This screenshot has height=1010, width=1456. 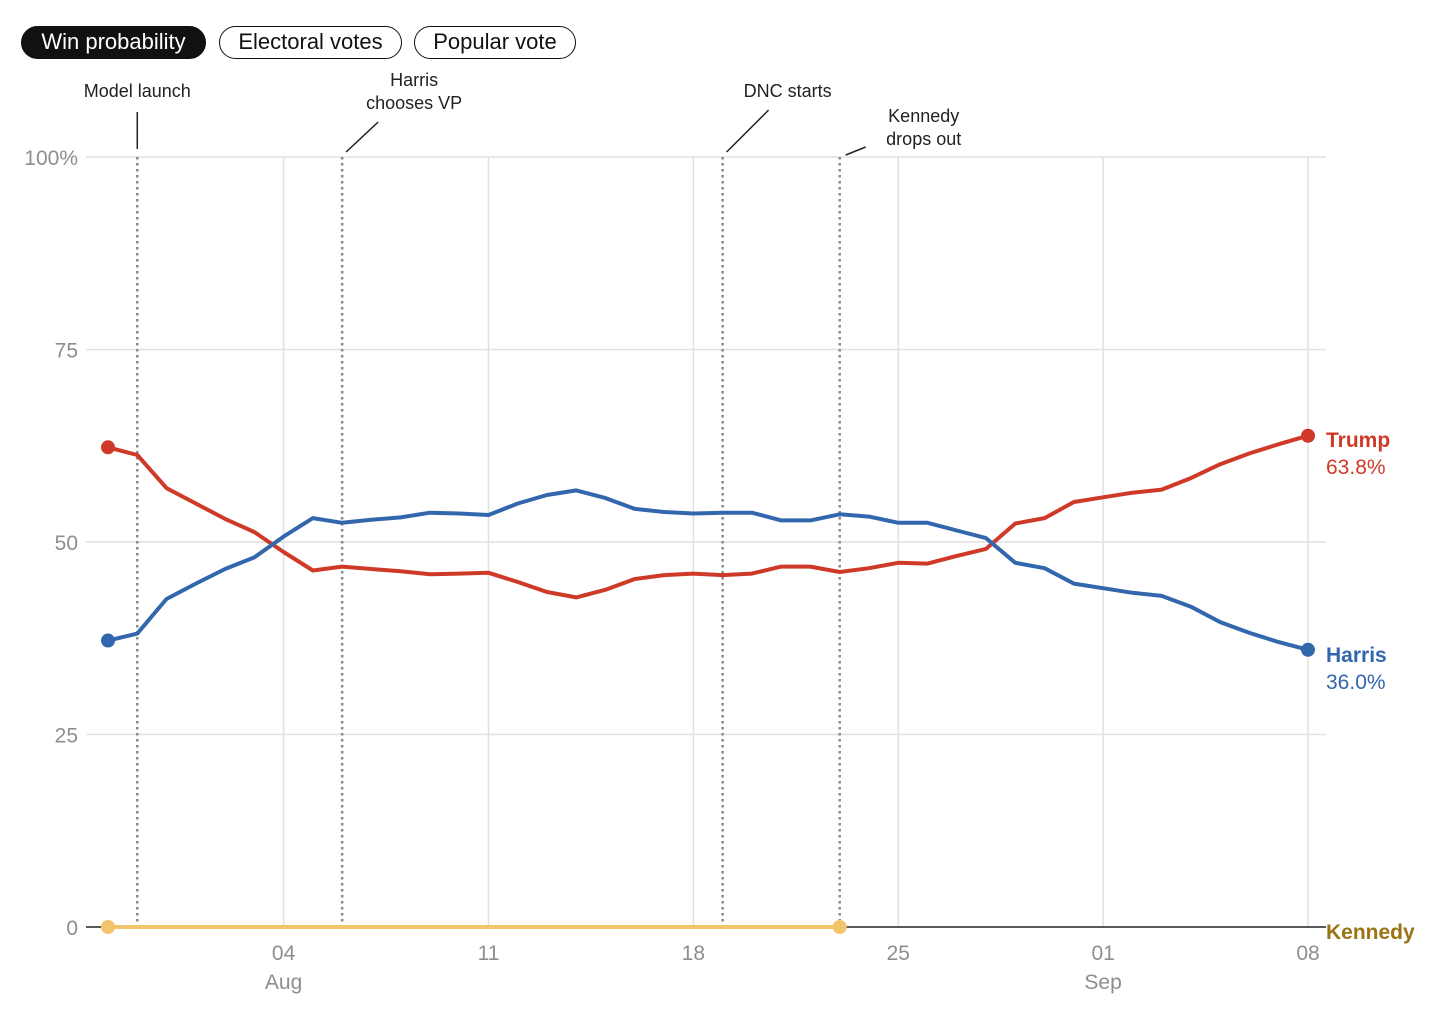 I want to click on event-annotation-label: Model launch, so click(x=137, y=91).